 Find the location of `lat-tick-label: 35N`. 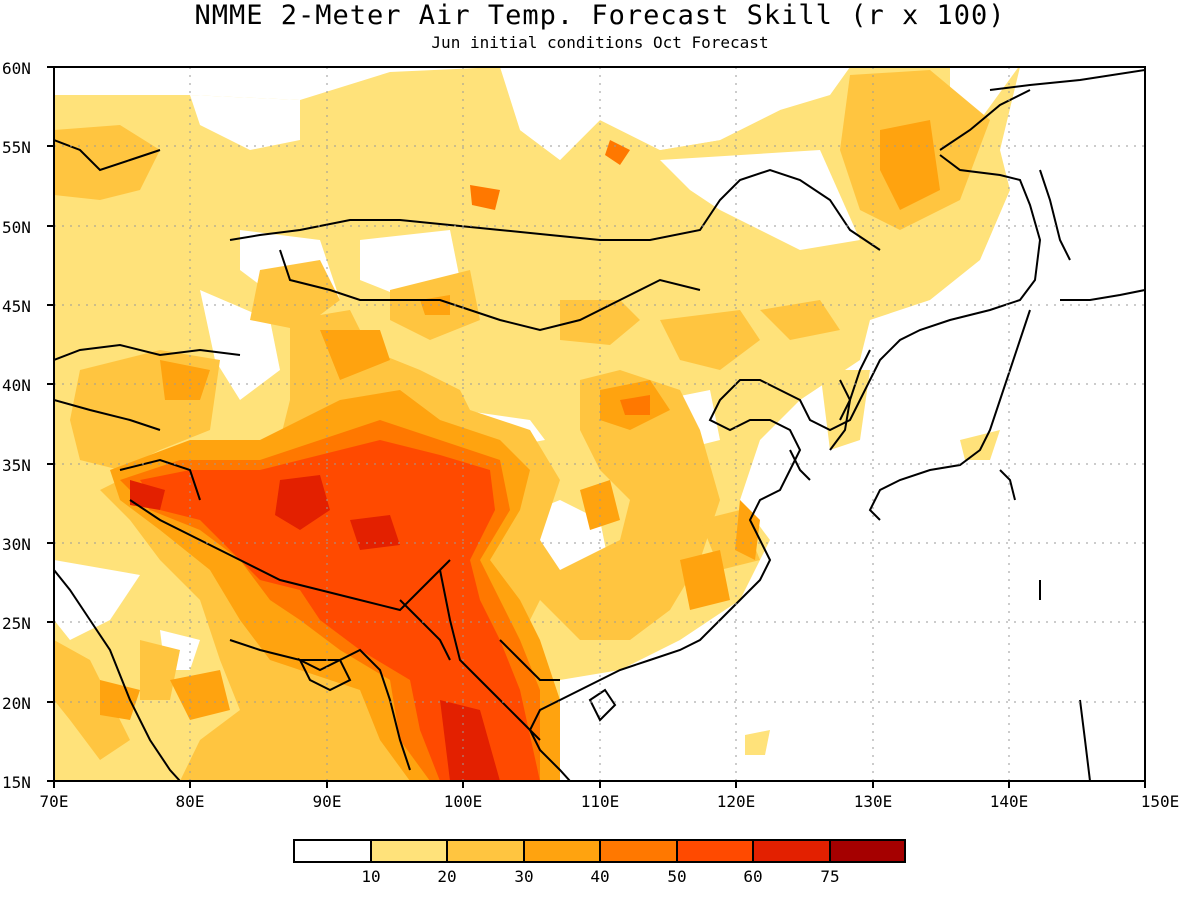

lat-tick-label: 35N is located at coordinates (16, 465).